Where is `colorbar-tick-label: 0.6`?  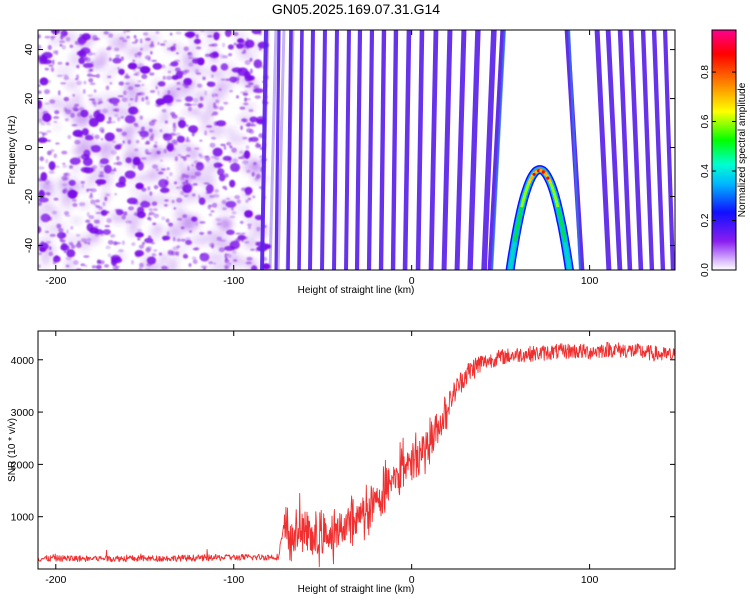
colorbar-tick-label: 0.6 is located at coordinates (705, 121).